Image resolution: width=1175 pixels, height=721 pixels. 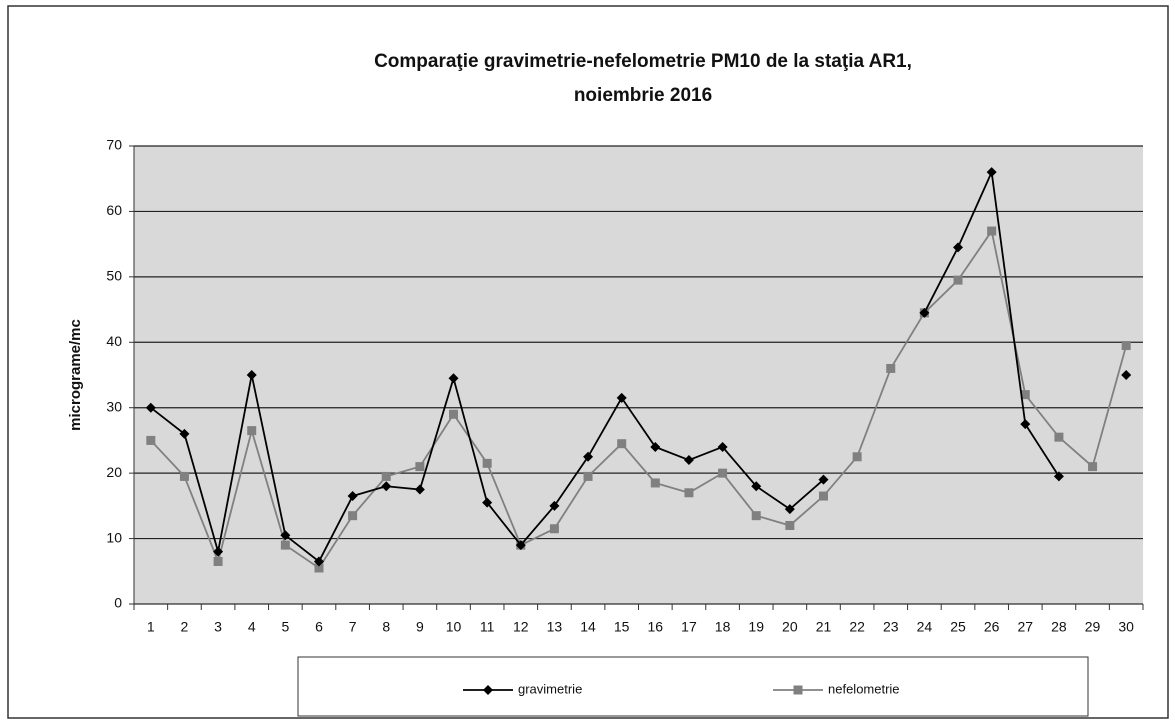 What do you see at coordinates (353, 627) in the screenshot?
I see `x-tick-label: 7` at bounding box center [353, 627].